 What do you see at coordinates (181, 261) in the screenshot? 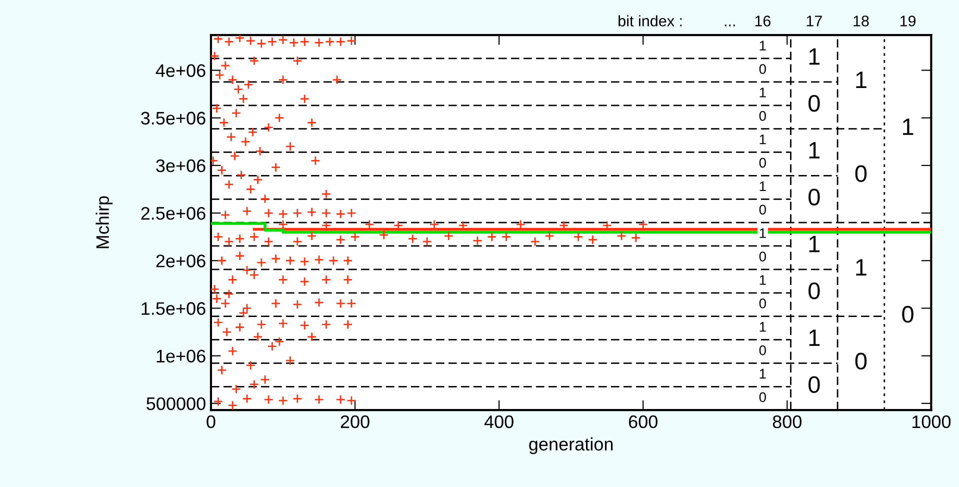
I see `y-tick-label: 2e+06` at bounding box center [181, 261].